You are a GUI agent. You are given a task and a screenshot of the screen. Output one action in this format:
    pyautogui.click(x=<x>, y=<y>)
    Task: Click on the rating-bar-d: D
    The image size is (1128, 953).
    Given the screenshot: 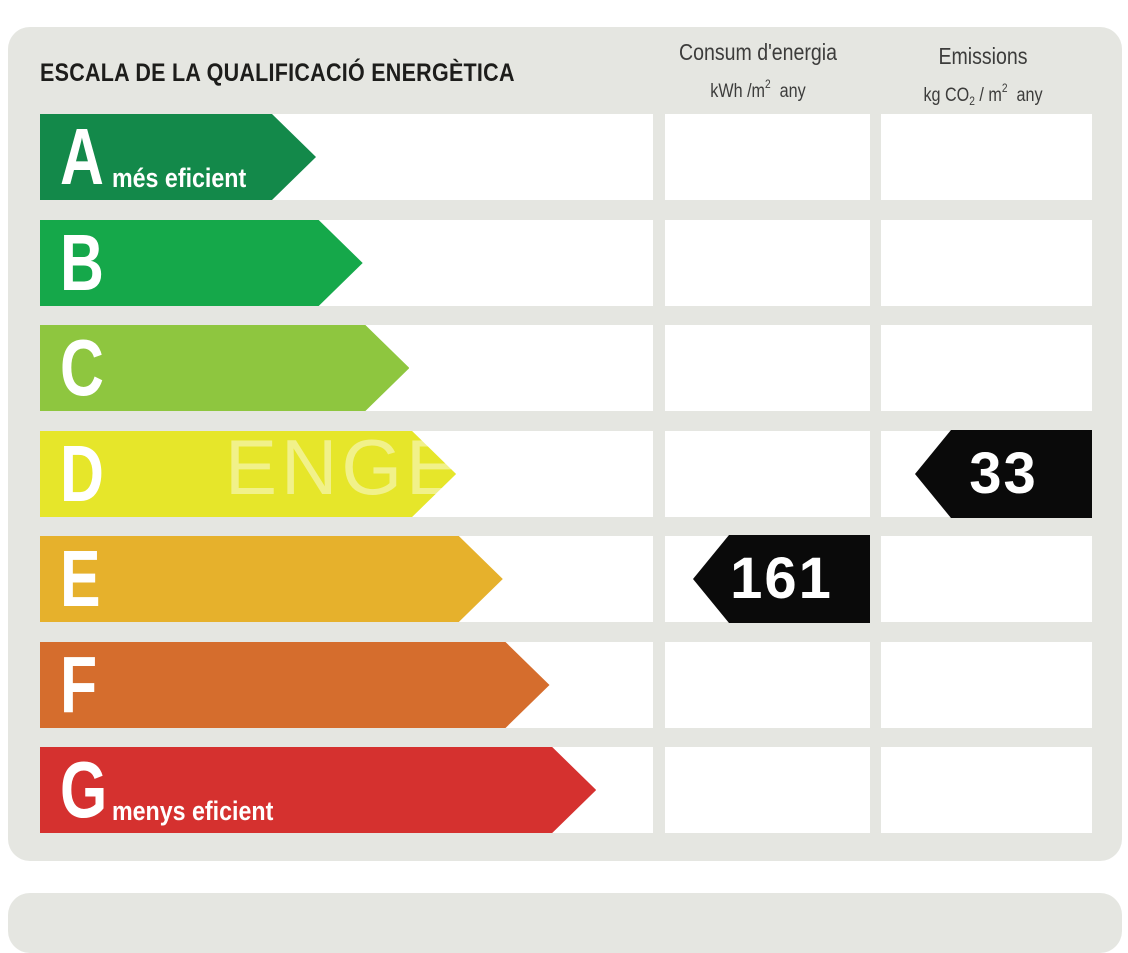 What is the action you would take?
    pyautogui.click(x=248, y=474)
    